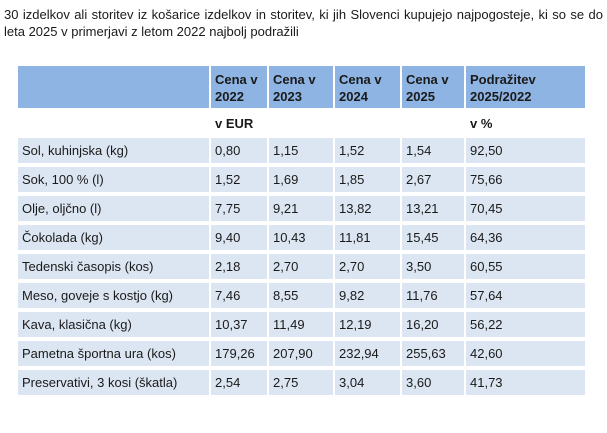 The height and width of the screenshot is (433, 607). I want to click on cell-price-2024: 1,52, so click(366, 150).